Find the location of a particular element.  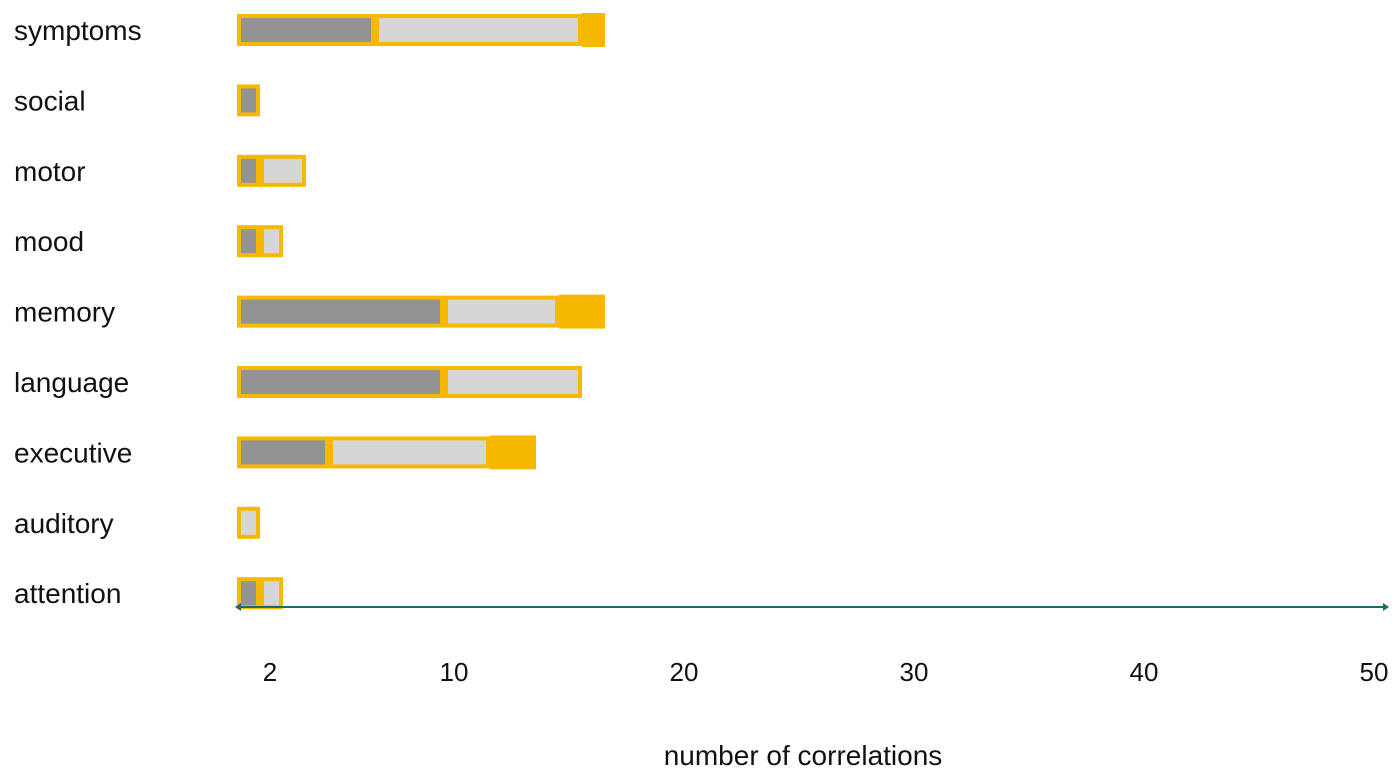

x-tick-label: 40 is located at coordinates (1144, 672).